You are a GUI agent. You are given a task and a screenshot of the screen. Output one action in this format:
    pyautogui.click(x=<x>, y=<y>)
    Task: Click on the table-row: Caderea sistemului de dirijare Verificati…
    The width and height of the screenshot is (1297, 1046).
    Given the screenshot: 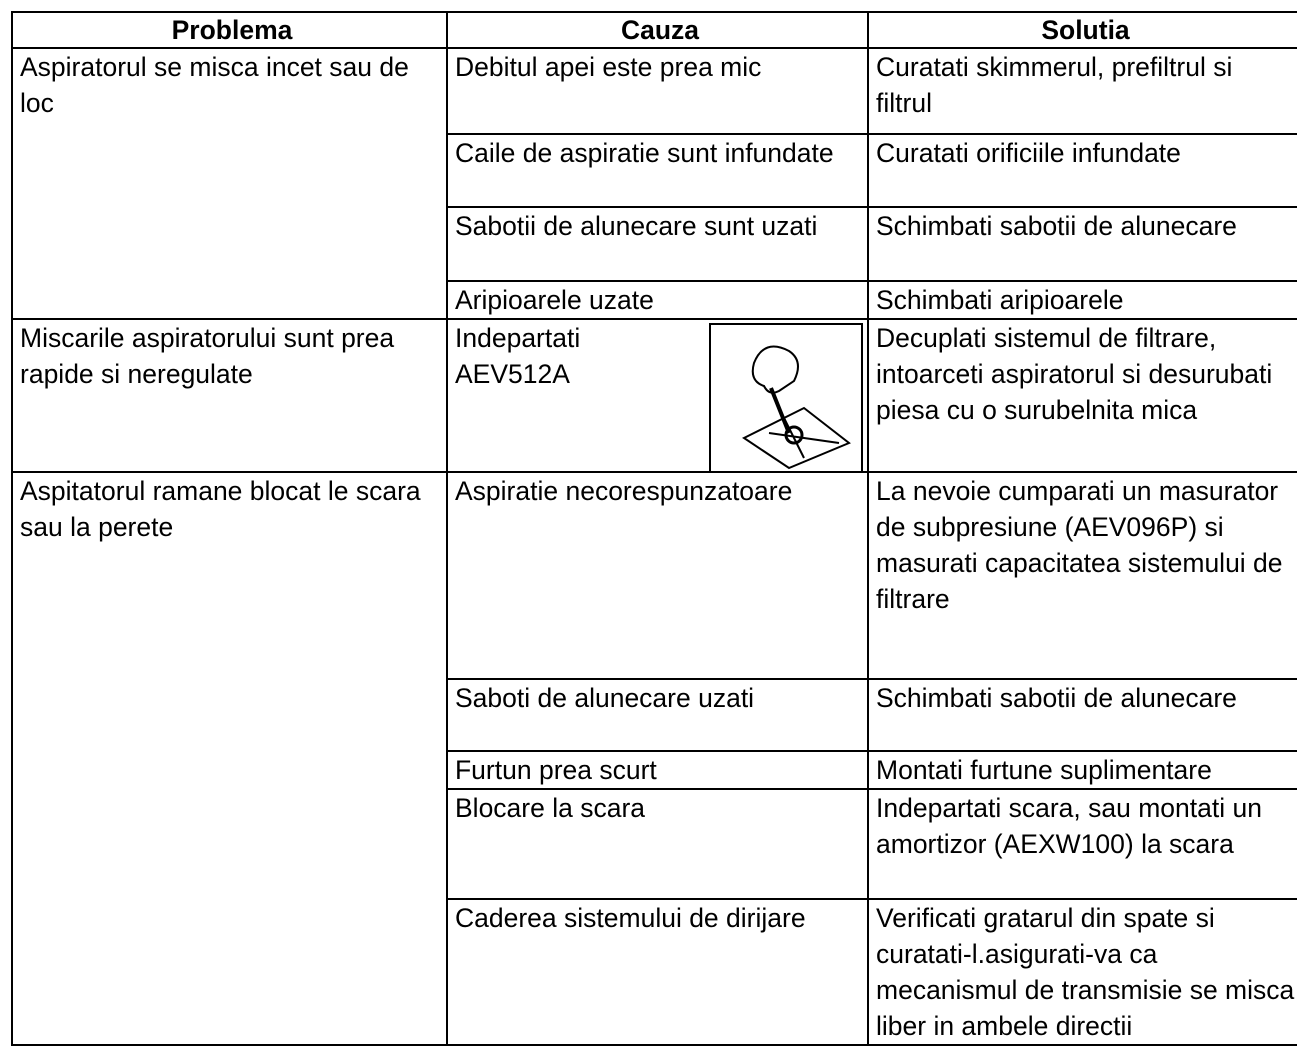 What is the action you would take?
    pyautogui.click(x=654, y=972)
    